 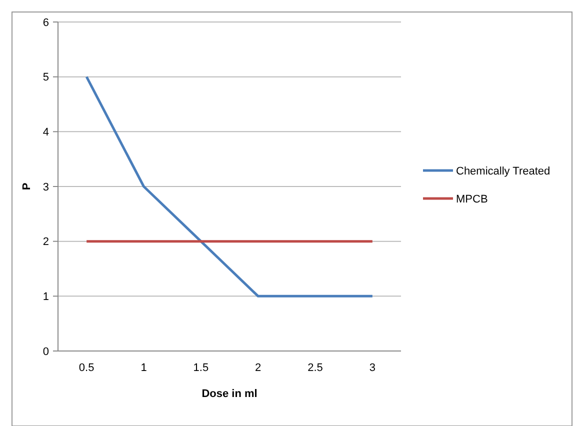 I want to click on x-axis-title: Dose in ml, so click(x=230, y=394).